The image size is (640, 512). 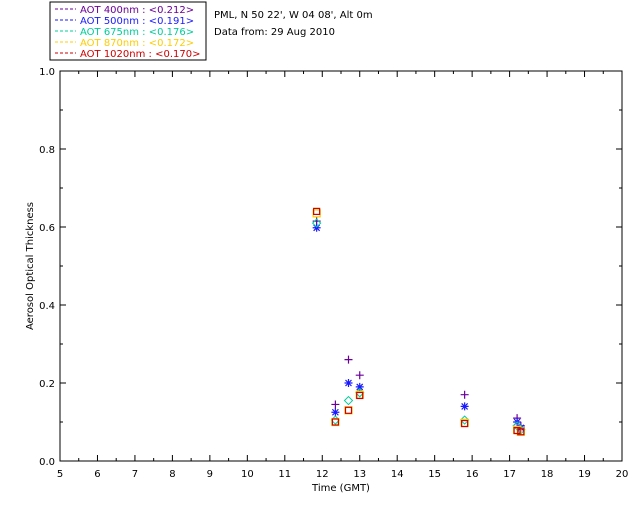 I want to click on site-info: PML, N 50 22', W 04 08', Alt 0m, so click(x=293, y=15).